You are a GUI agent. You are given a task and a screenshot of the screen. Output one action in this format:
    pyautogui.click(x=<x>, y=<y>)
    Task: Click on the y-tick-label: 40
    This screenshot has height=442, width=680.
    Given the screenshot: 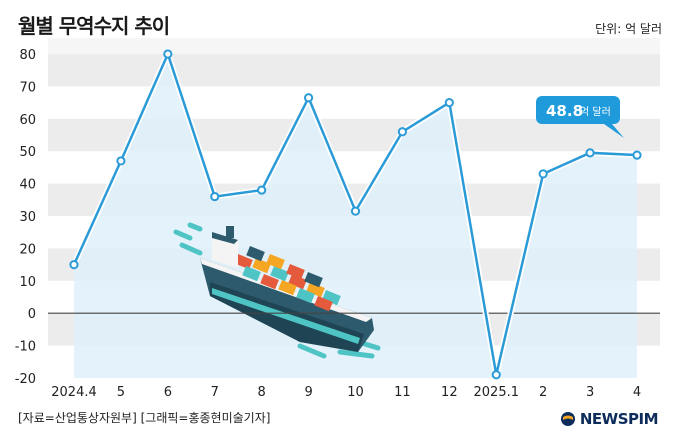 What is the action you would take?
    pyautogui.click(x=27, y=185)
    